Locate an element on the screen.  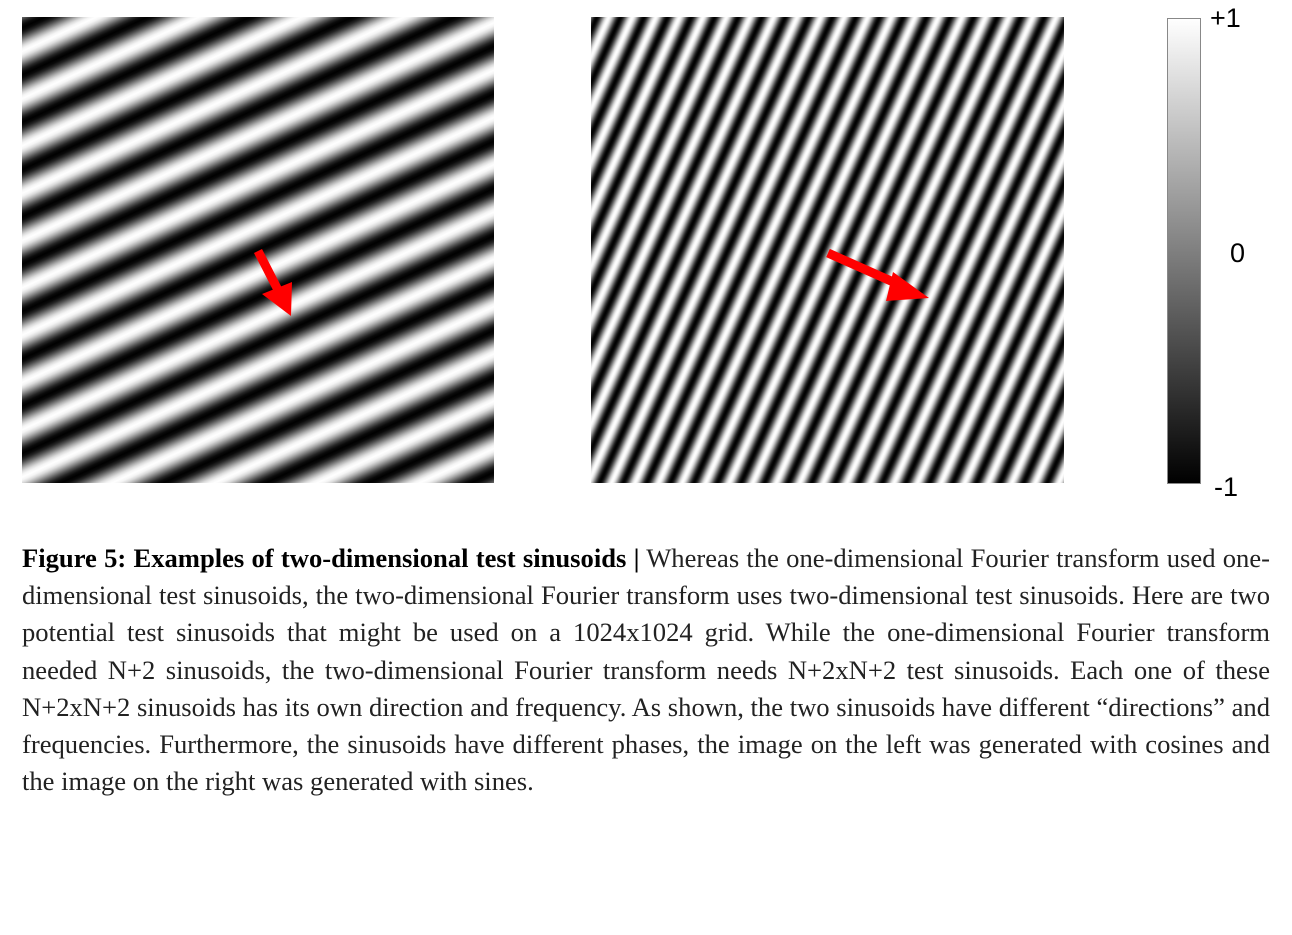
left-arrow is located at coordinates (272, 282).